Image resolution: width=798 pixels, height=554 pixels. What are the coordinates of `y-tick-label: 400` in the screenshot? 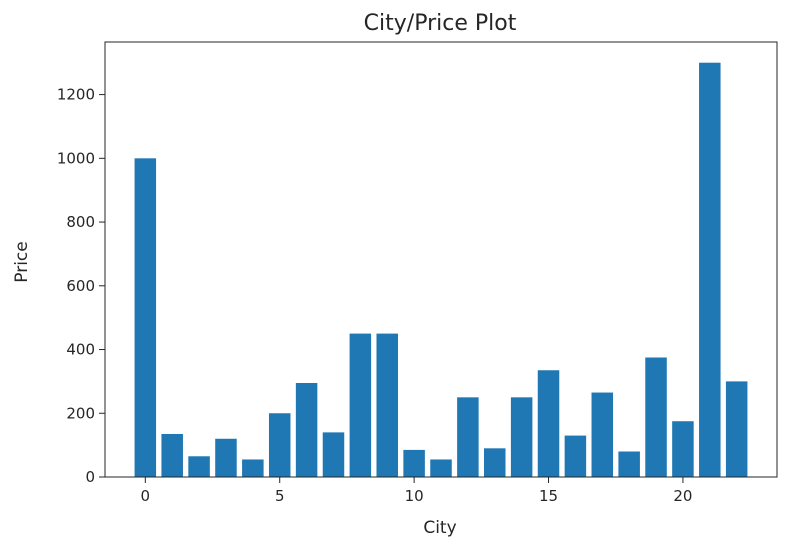 It's located at (80, 350).